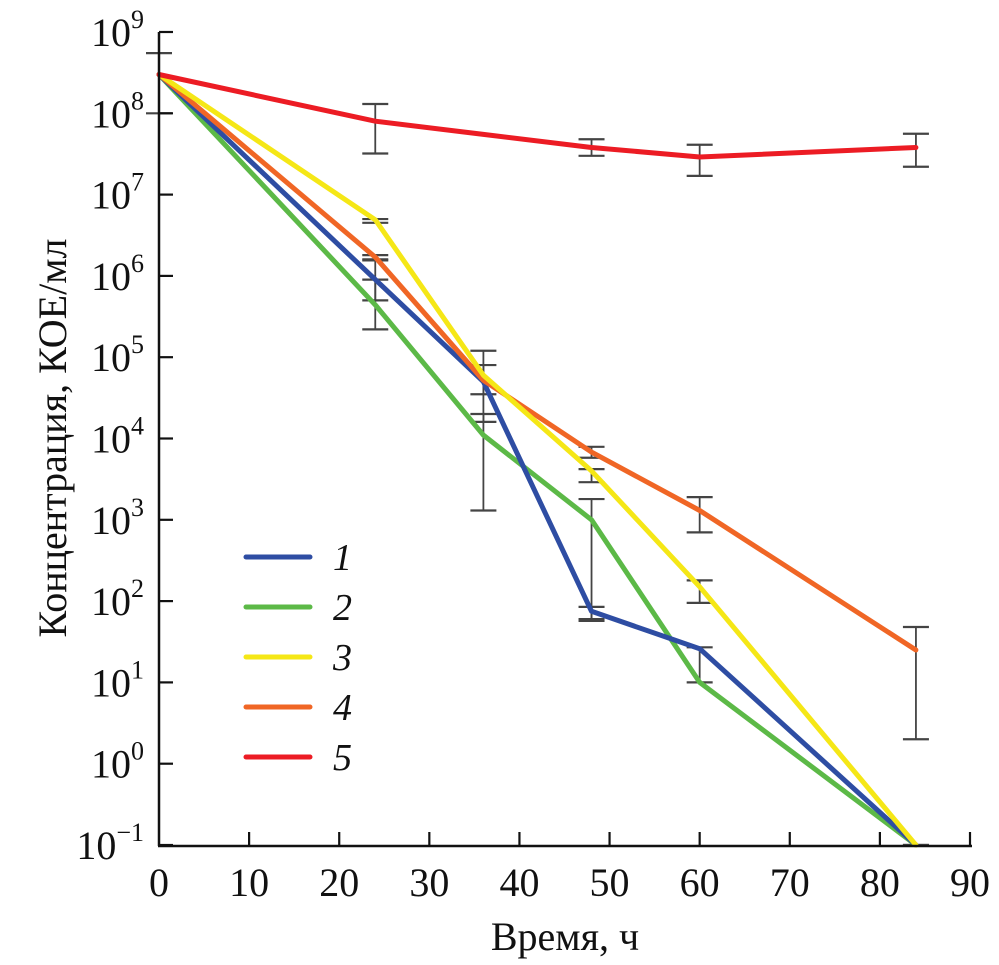  I want to click on legend-item: 3, so click(297, 658).